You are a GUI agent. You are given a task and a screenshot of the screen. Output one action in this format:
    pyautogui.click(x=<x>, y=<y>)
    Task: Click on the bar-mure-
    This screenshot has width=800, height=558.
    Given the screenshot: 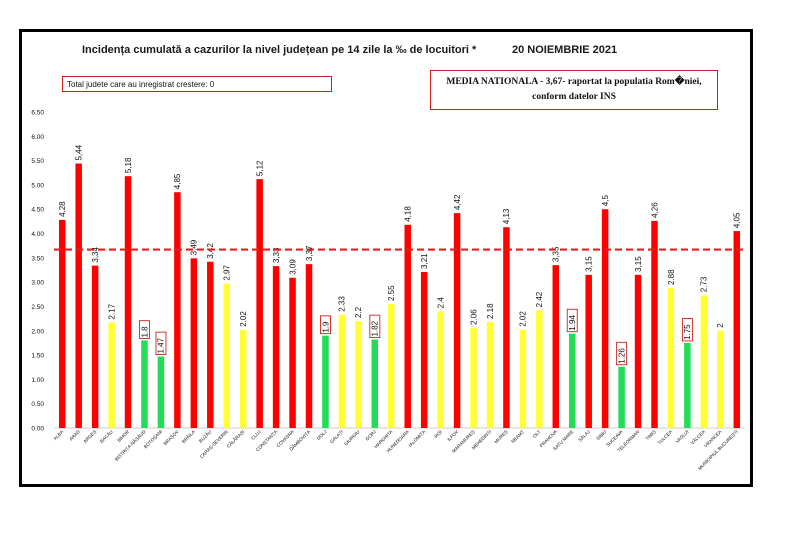 What is the action you would take?
    pyautogui.click(x=506, y=327)
    